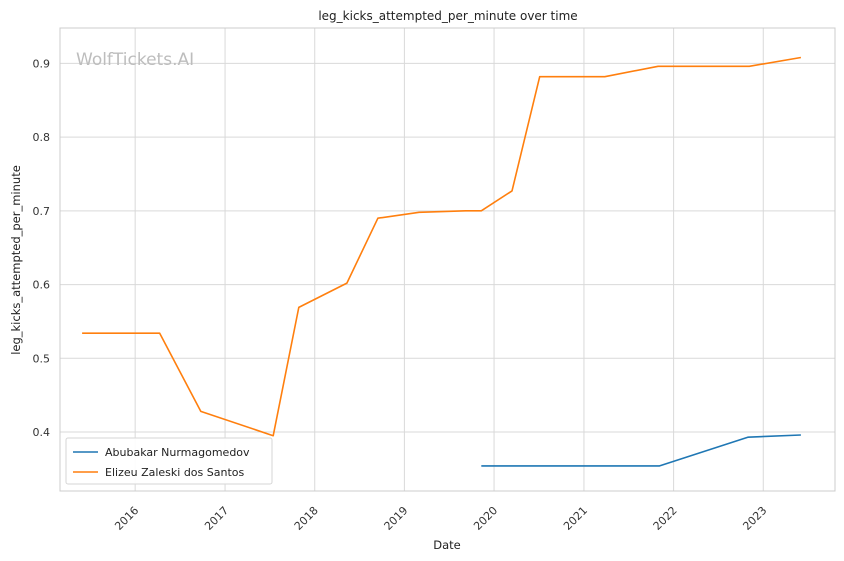 The width and height of the screenshot is (844, 561). Describe the element at coordinates (42, 285) in the screenshot. I see `y-tick-label: 0.6` at that location.